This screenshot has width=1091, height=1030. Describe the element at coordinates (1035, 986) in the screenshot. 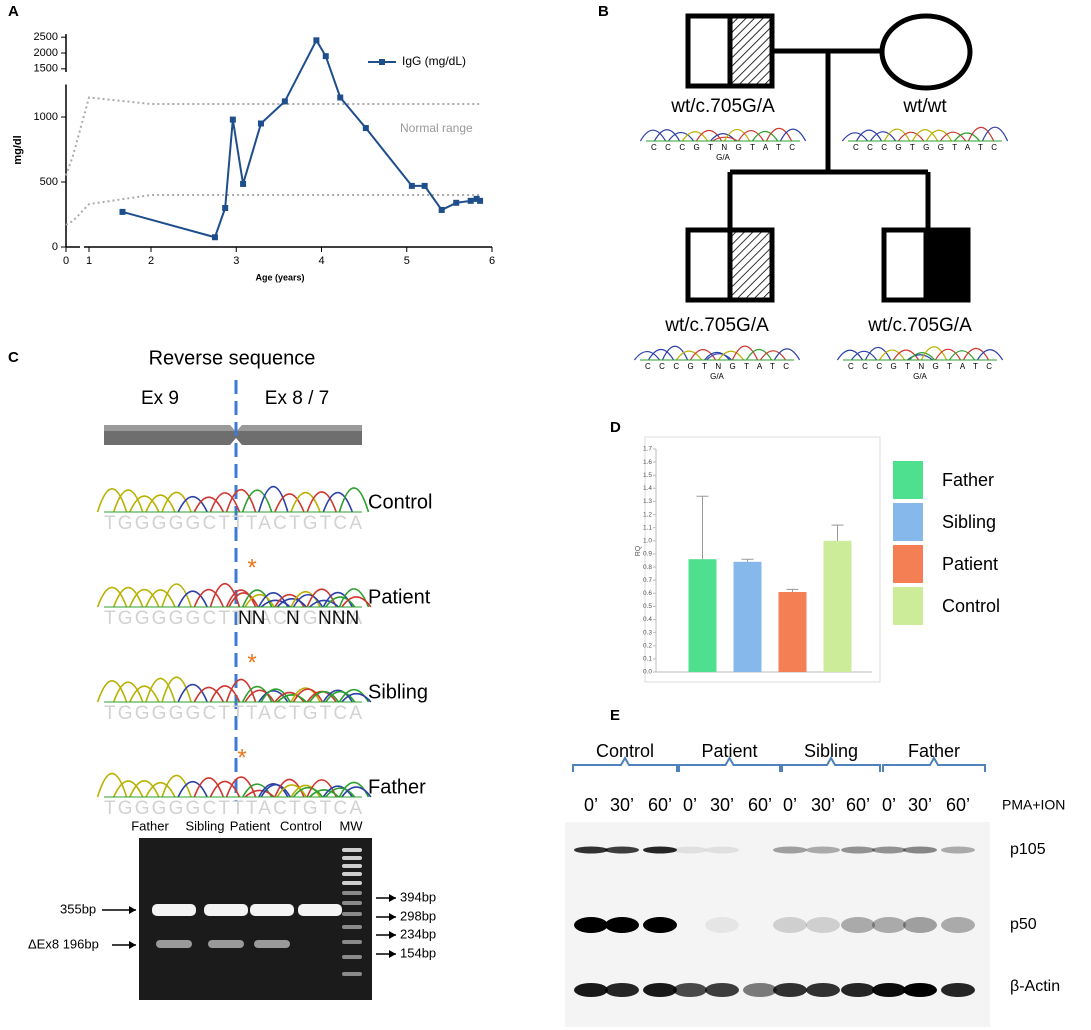

I see `protein-label: β-Actin` at that location.